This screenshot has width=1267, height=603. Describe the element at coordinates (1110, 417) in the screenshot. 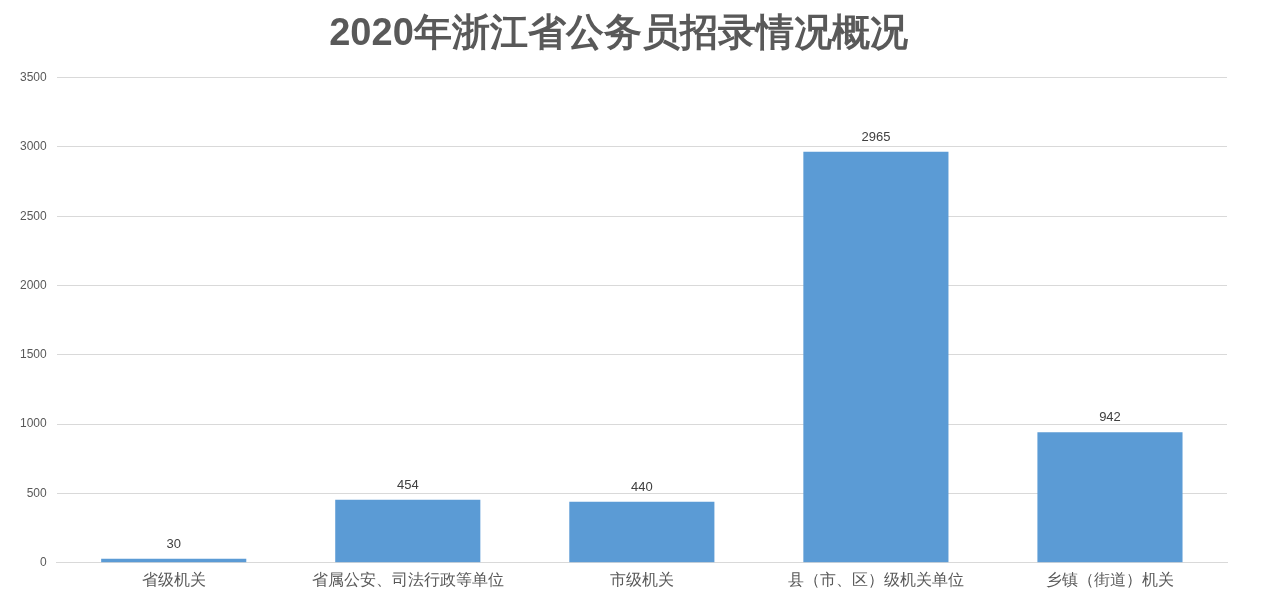

I see `data-label: 942` at that location.